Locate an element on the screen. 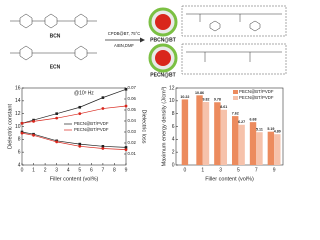  y2-tick-label: 0.03 is located at coordinates (132, 131).